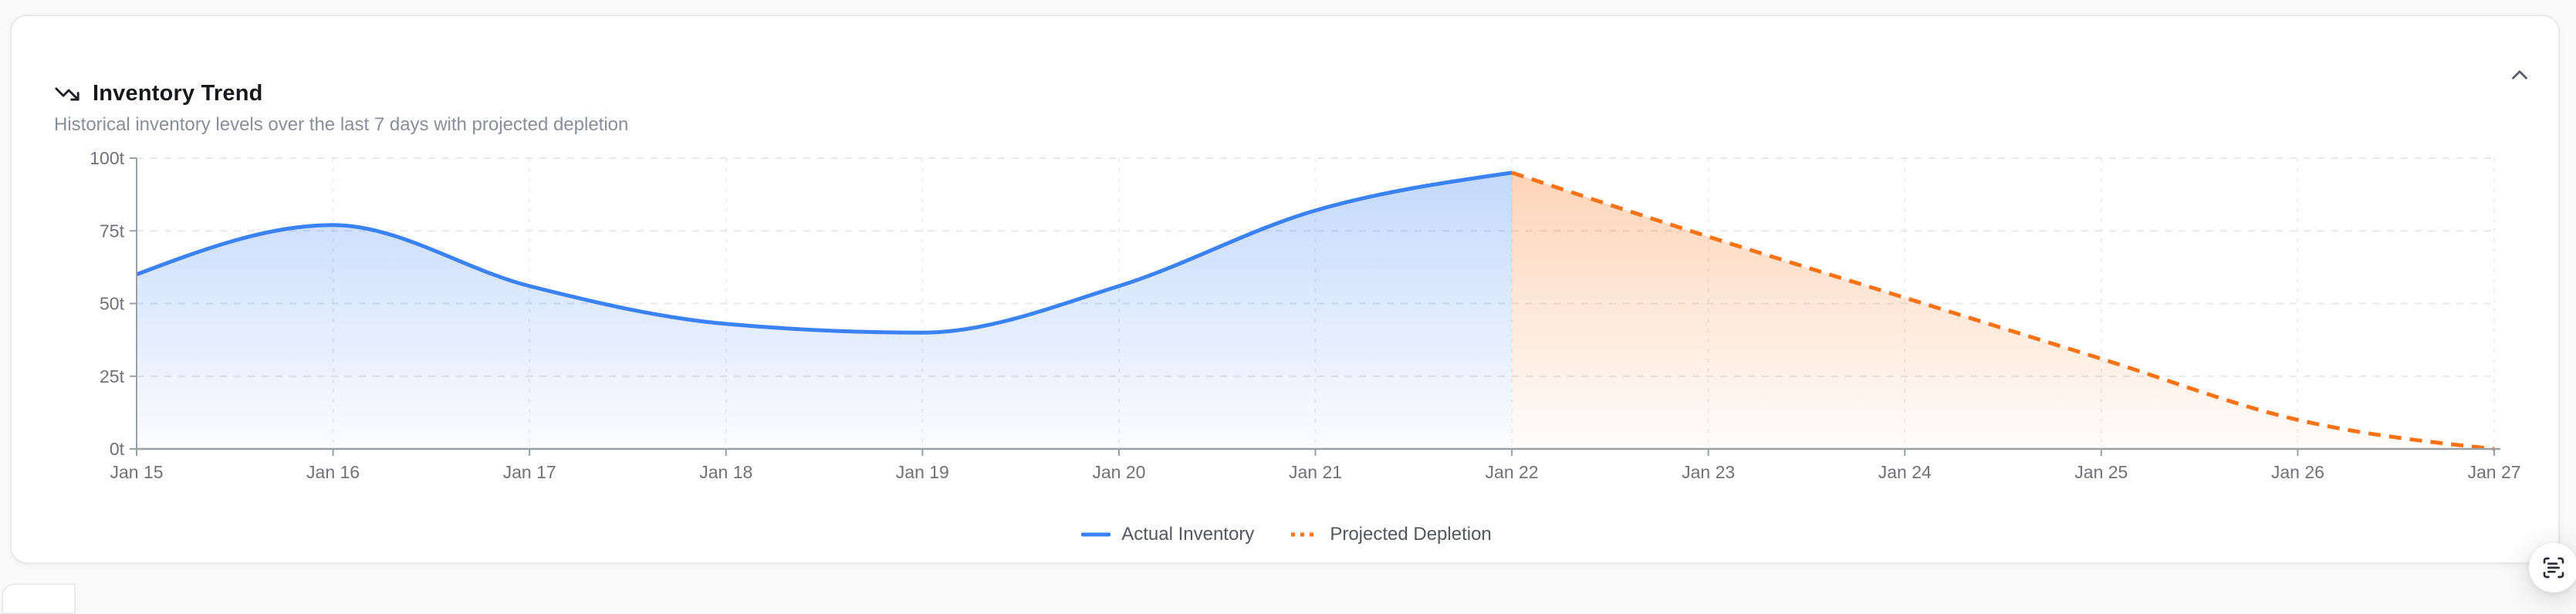 The image size is (2576, 614). What do you see at coordinates (923, 472) in the screenshot?
I see `svg-text: Jan 19` at bounding box center [923, 472].